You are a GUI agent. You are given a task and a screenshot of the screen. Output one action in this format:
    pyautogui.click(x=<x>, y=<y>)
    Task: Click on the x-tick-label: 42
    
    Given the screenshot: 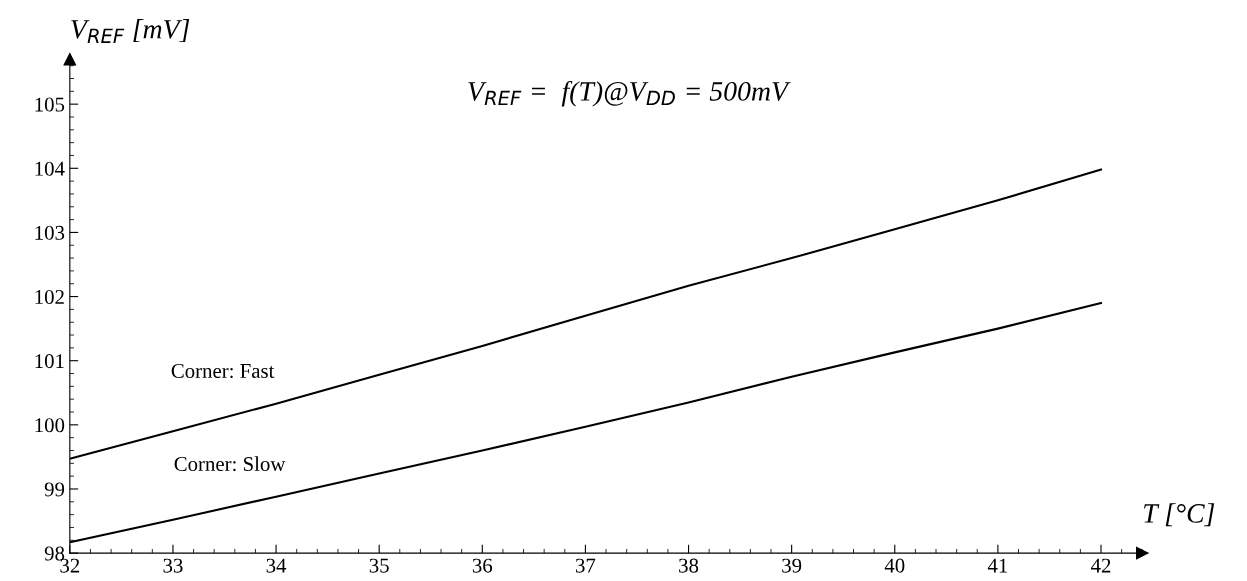 What is the action you would take?
    pyautogui.click(x=1101, y=565)
    